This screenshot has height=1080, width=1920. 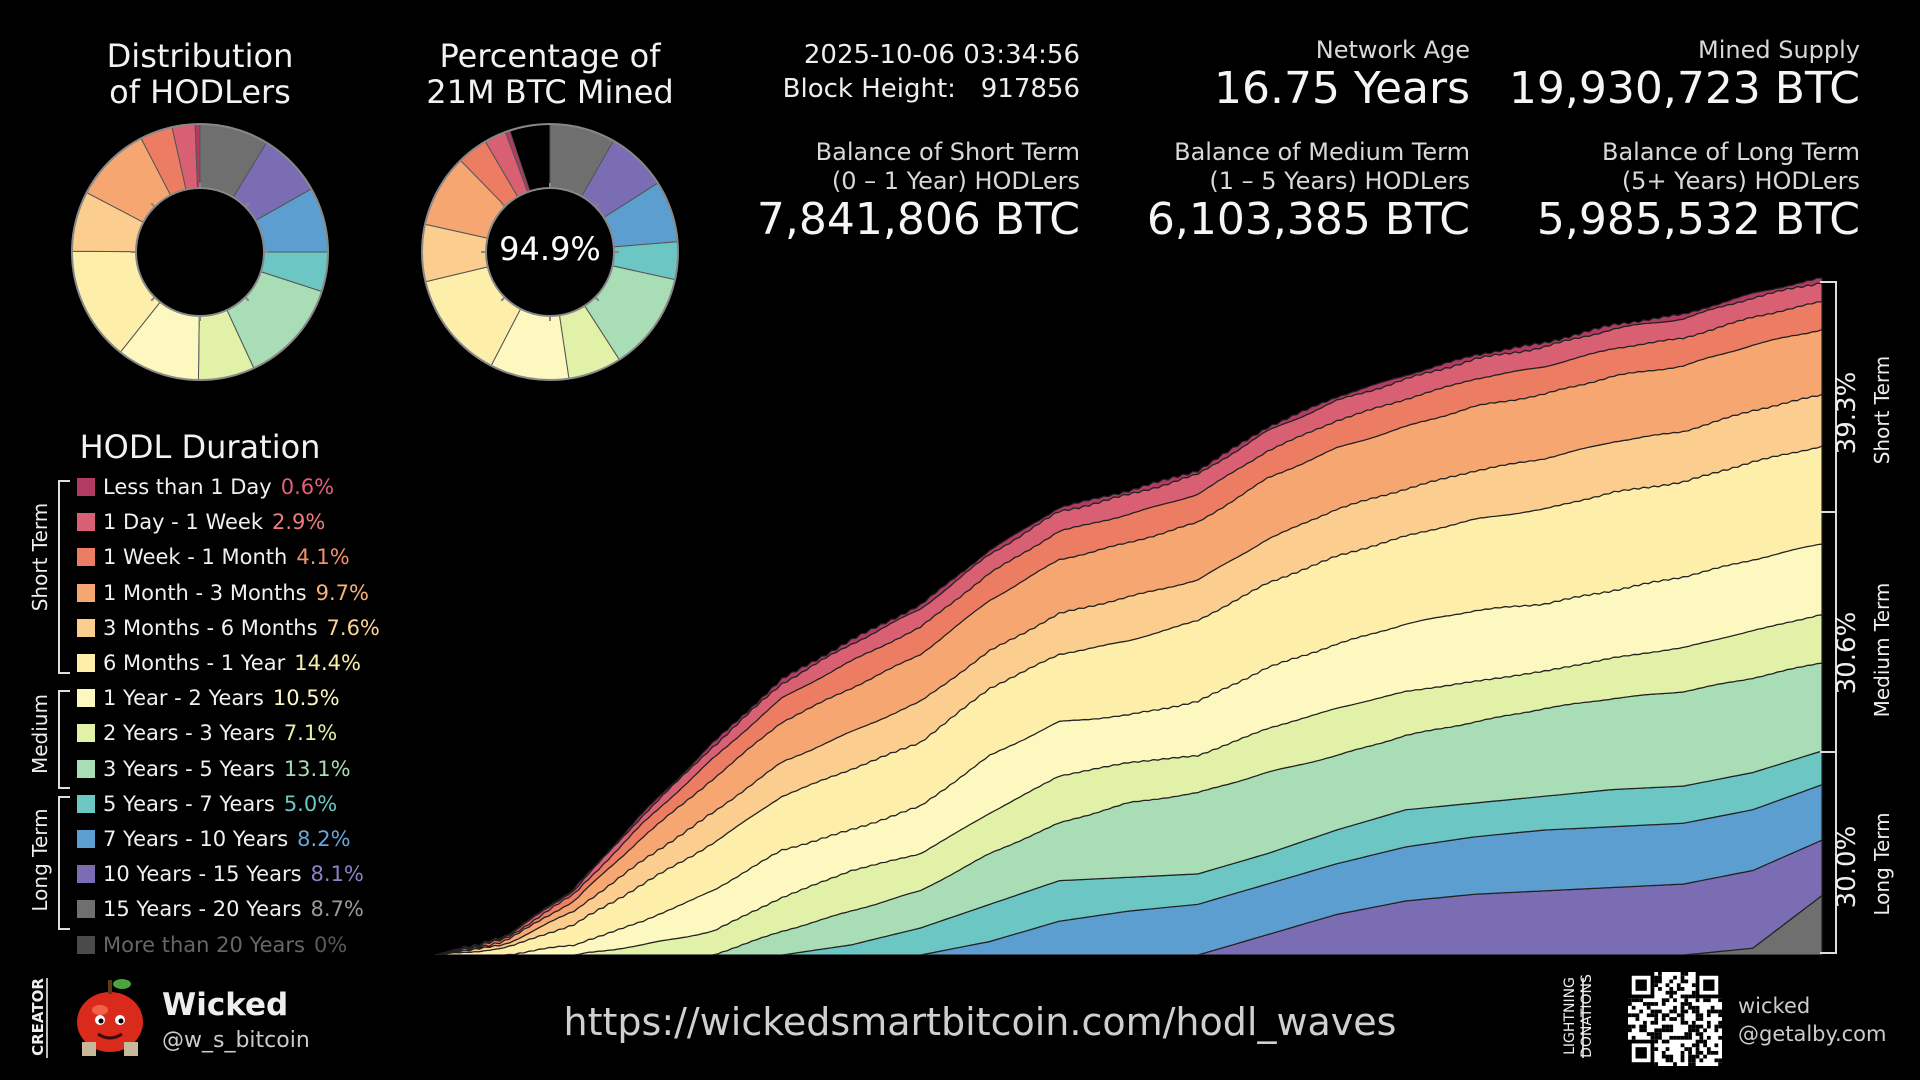 I want to click on short-term-label1: Balance of Short Term, so click(x=947, y=152).